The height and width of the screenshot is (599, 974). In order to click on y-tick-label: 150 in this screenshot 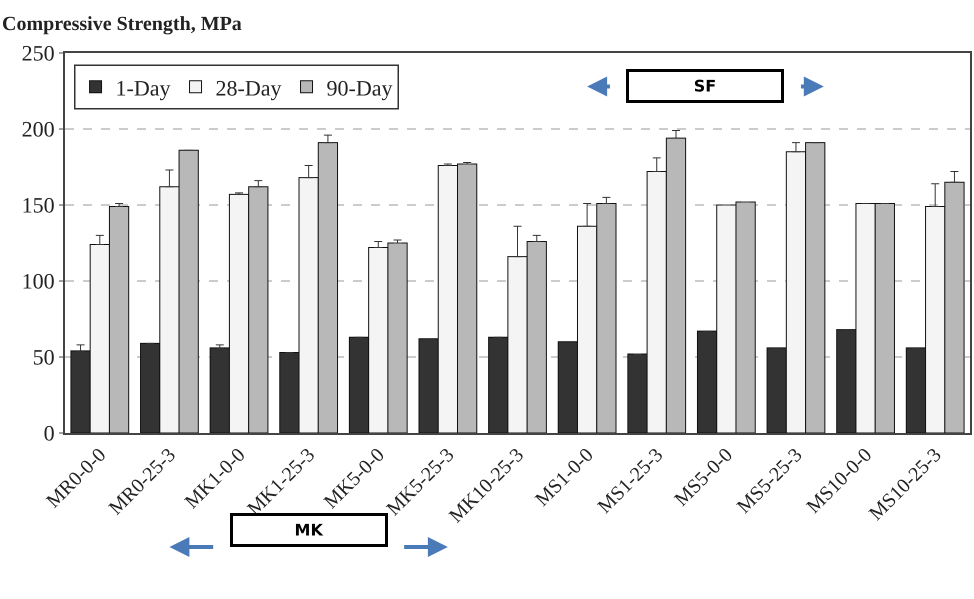, I will do `click(38, 205)`.